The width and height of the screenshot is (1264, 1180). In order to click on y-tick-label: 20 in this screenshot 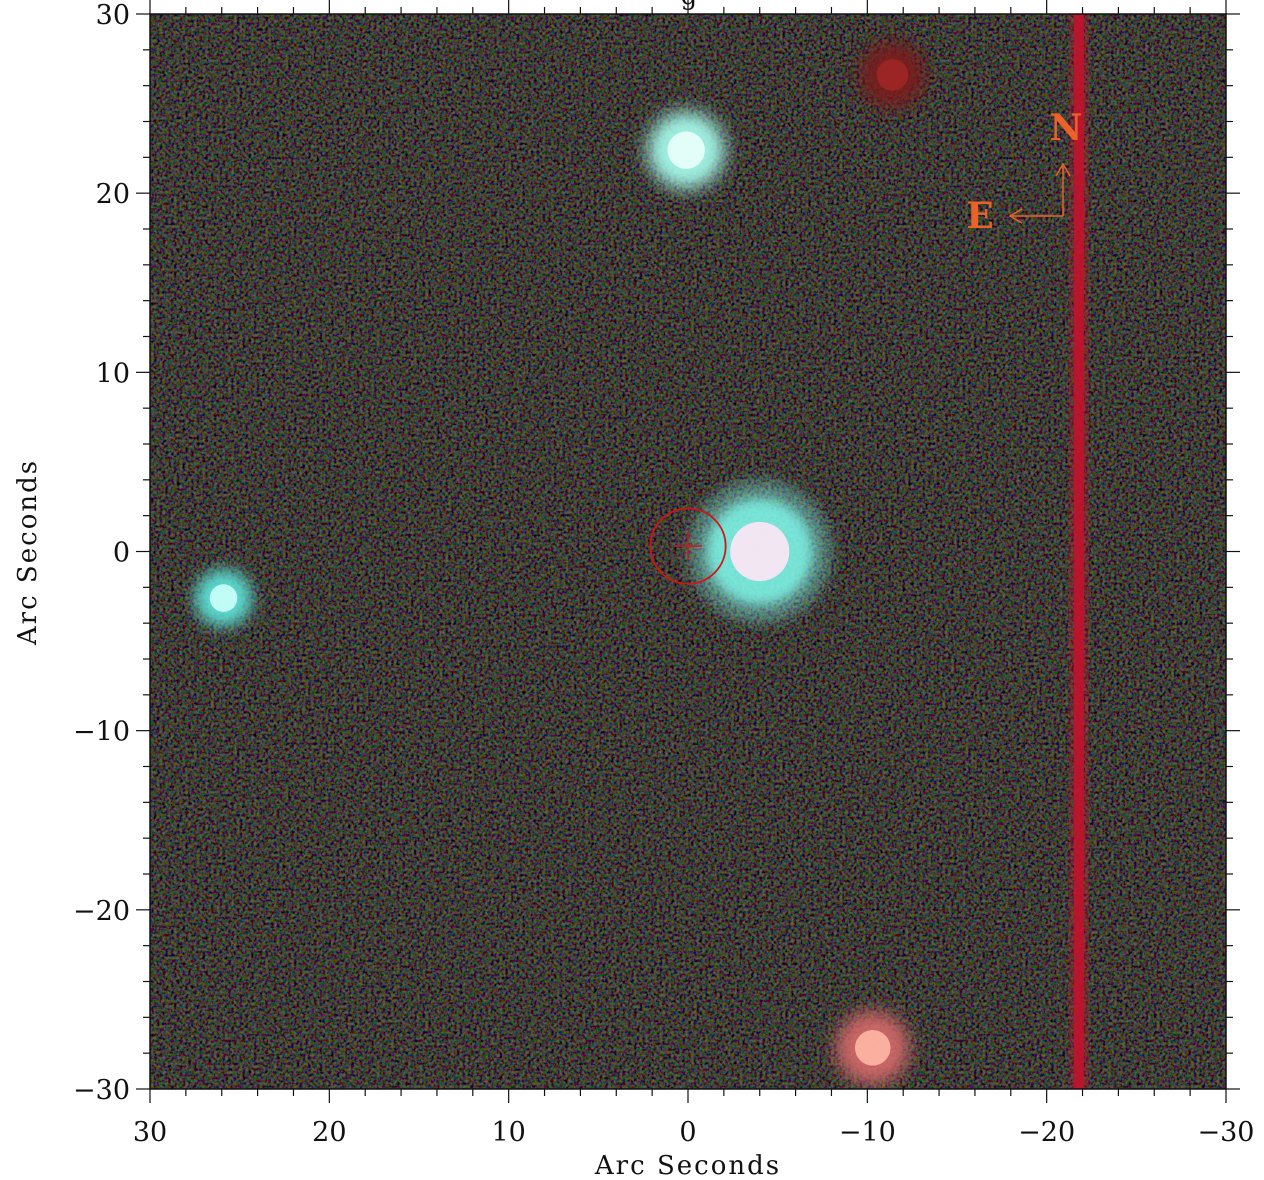, I will do `click(113, 194)`.